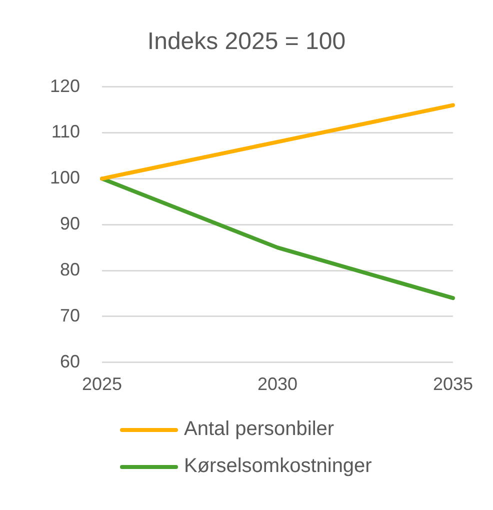 This screenshot has width=493, height=510. I want to click on y-tick-label: 70, so click(70, 315).